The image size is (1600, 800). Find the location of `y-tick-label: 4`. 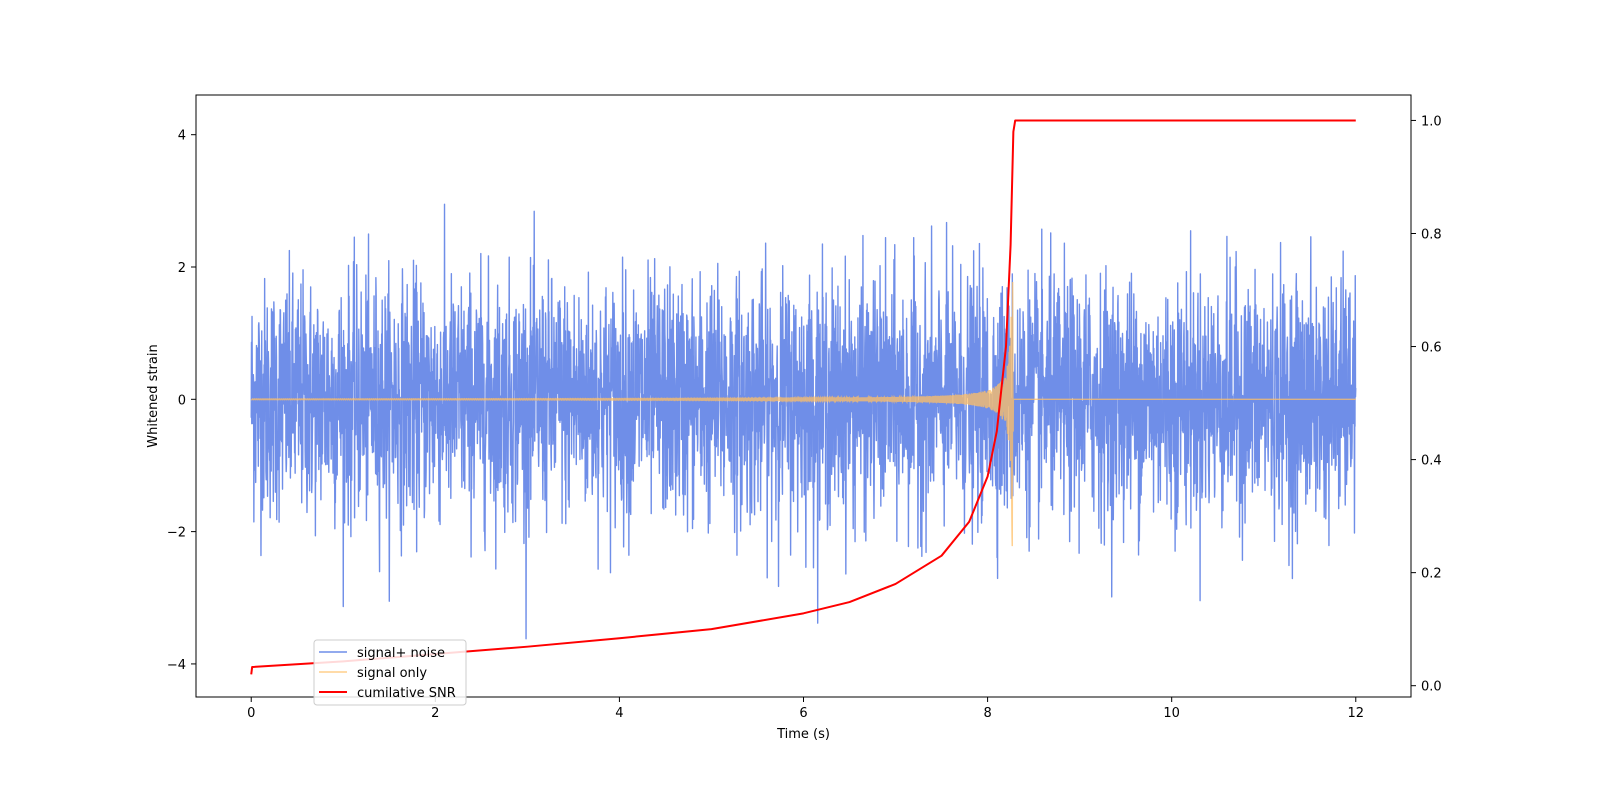

y-tick-label: 4 is located at coordinates (182, 136).